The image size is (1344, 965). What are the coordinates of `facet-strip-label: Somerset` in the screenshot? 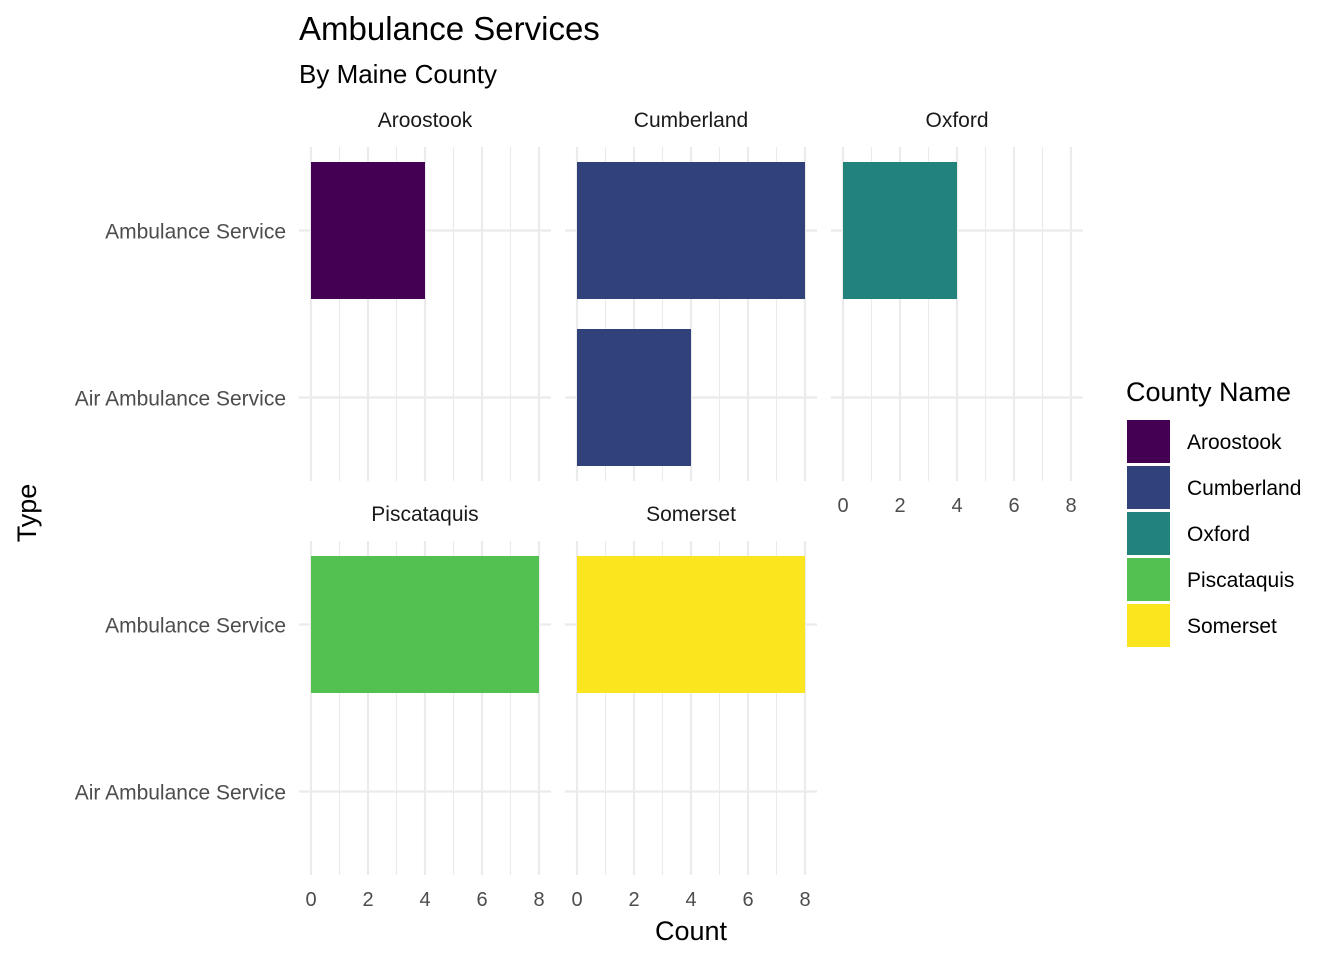 It's located at (691, 514).